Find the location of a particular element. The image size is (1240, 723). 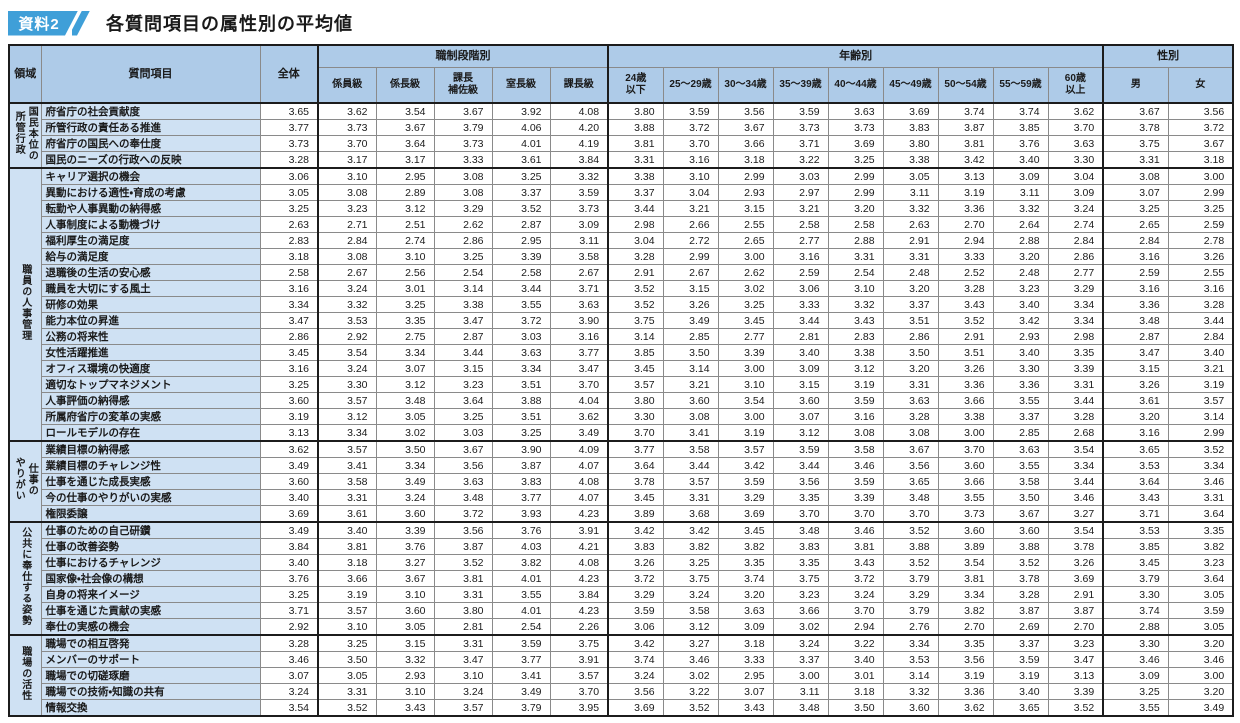

value-cell: 3.75 is located at coordinates (1135, 143).